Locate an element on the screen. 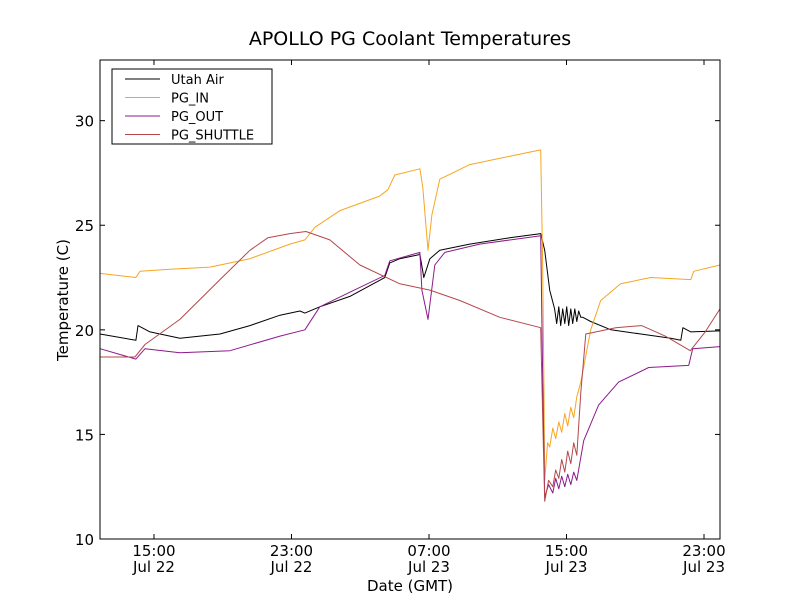 This screenshot has width=800, height=600. chart-title: APOLLO PG Coolant Temperatures is located at coordinates (410, 39).